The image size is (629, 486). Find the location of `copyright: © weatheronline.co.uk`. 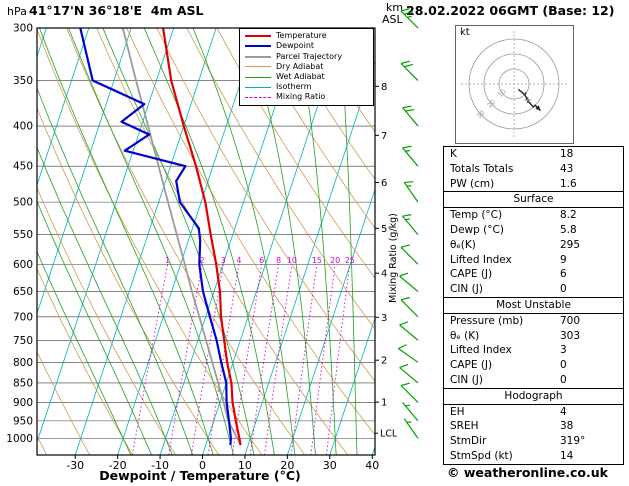

copyright: © weatheronline.co.uk is located at coordinates (527, 472).